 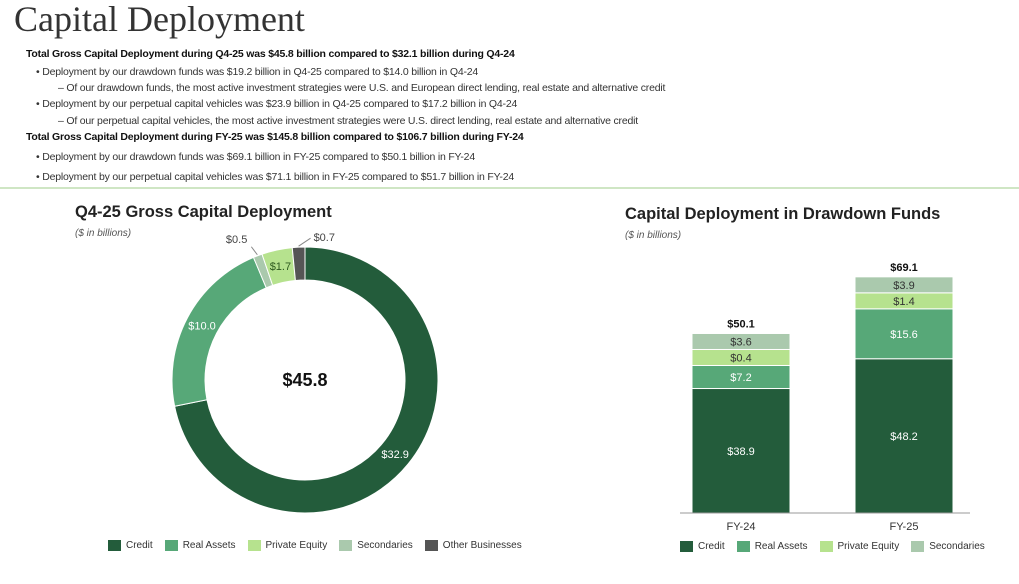 I want to click on bar-total-label: $69.1, so click(x=904, y=268).